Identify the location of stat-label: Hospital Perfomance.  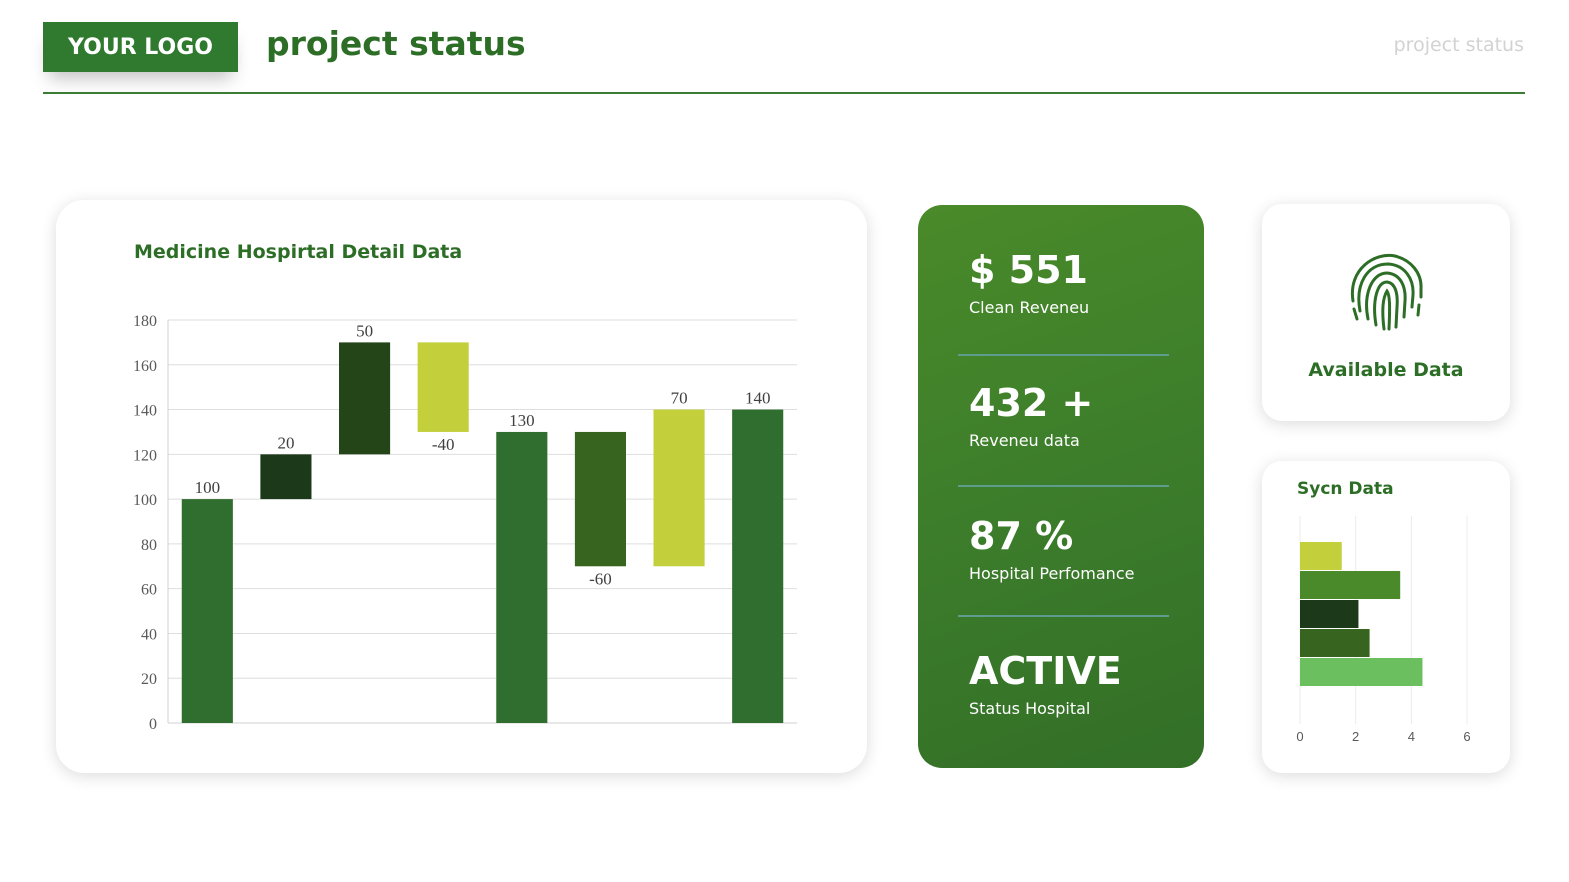
(1052, 573).